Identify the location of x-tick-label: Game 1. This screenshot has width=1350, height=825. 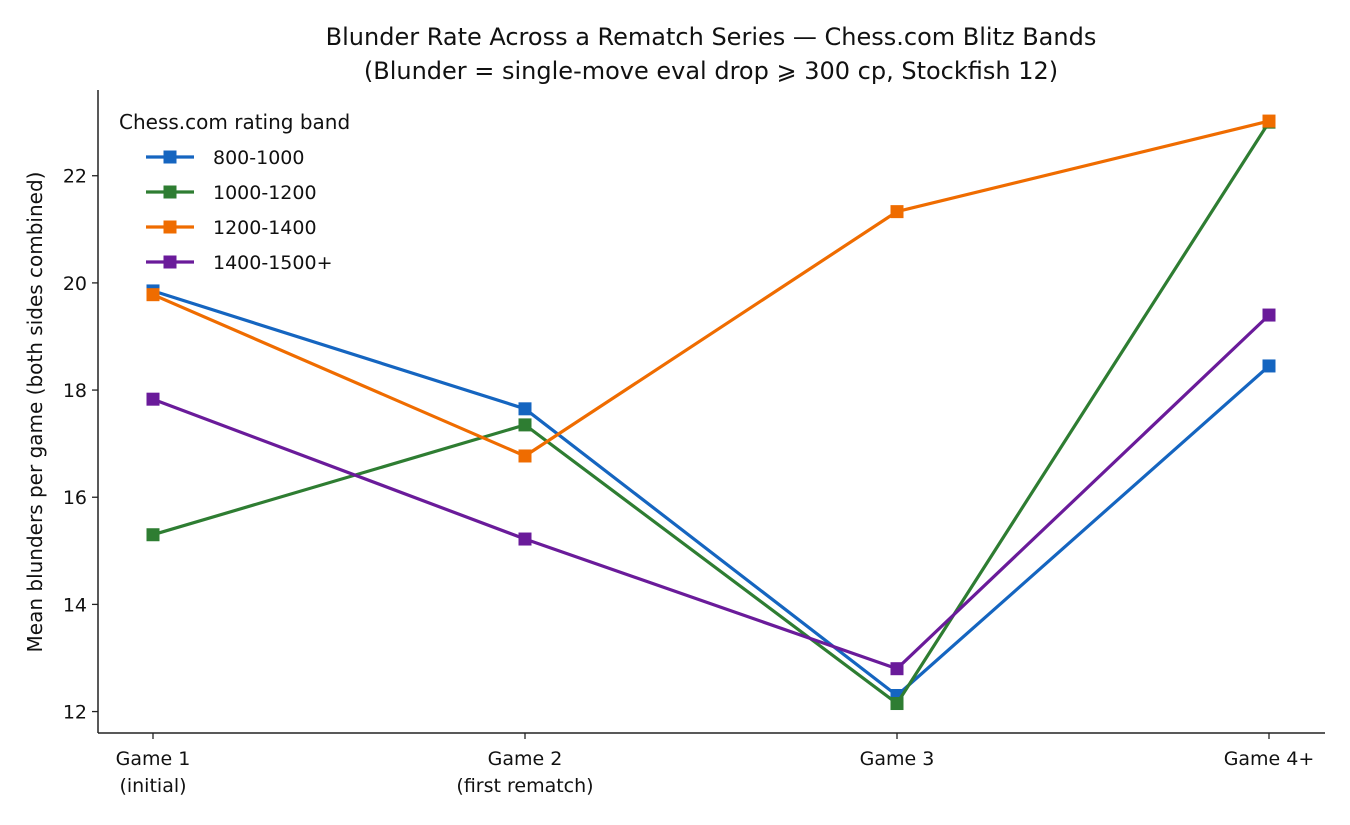
(153, 759).